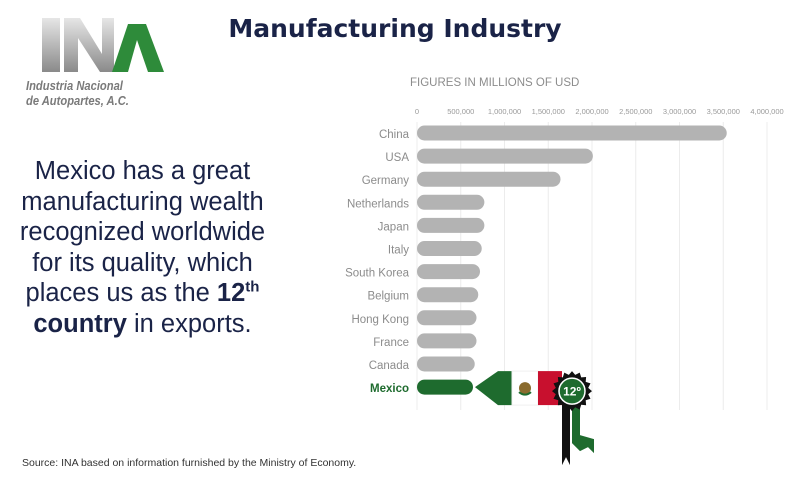  What do you see at coordinates (395, 28) in the screenshot?
I see `page-title: Manufacturing Industry` at bounding box center [395, 28].